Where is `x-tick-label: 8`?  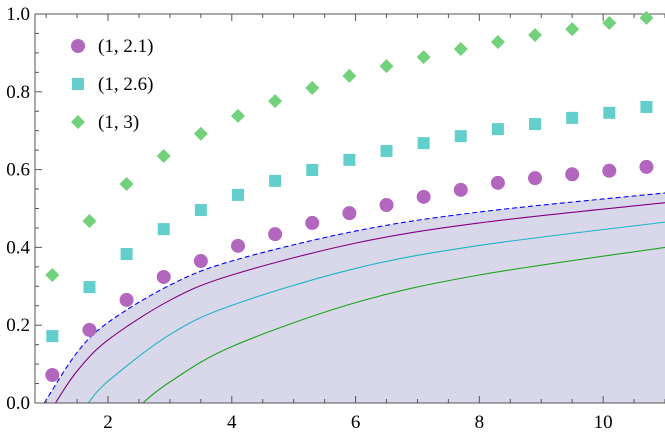 x-tick-label: 8 is located at coordinates (480, 422).